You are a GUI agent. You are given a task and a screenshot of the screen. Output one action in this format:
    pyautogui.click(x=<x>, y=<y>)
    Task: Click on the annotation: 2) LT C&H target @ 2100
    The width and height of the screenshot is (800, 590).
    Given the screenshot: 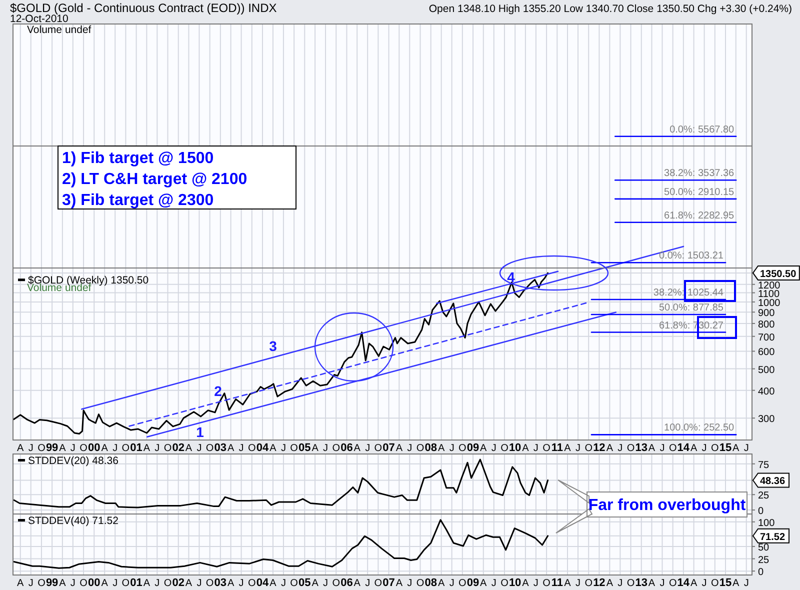 What is the action you would take?
    pyautogui.click(x=155, y=179)
    